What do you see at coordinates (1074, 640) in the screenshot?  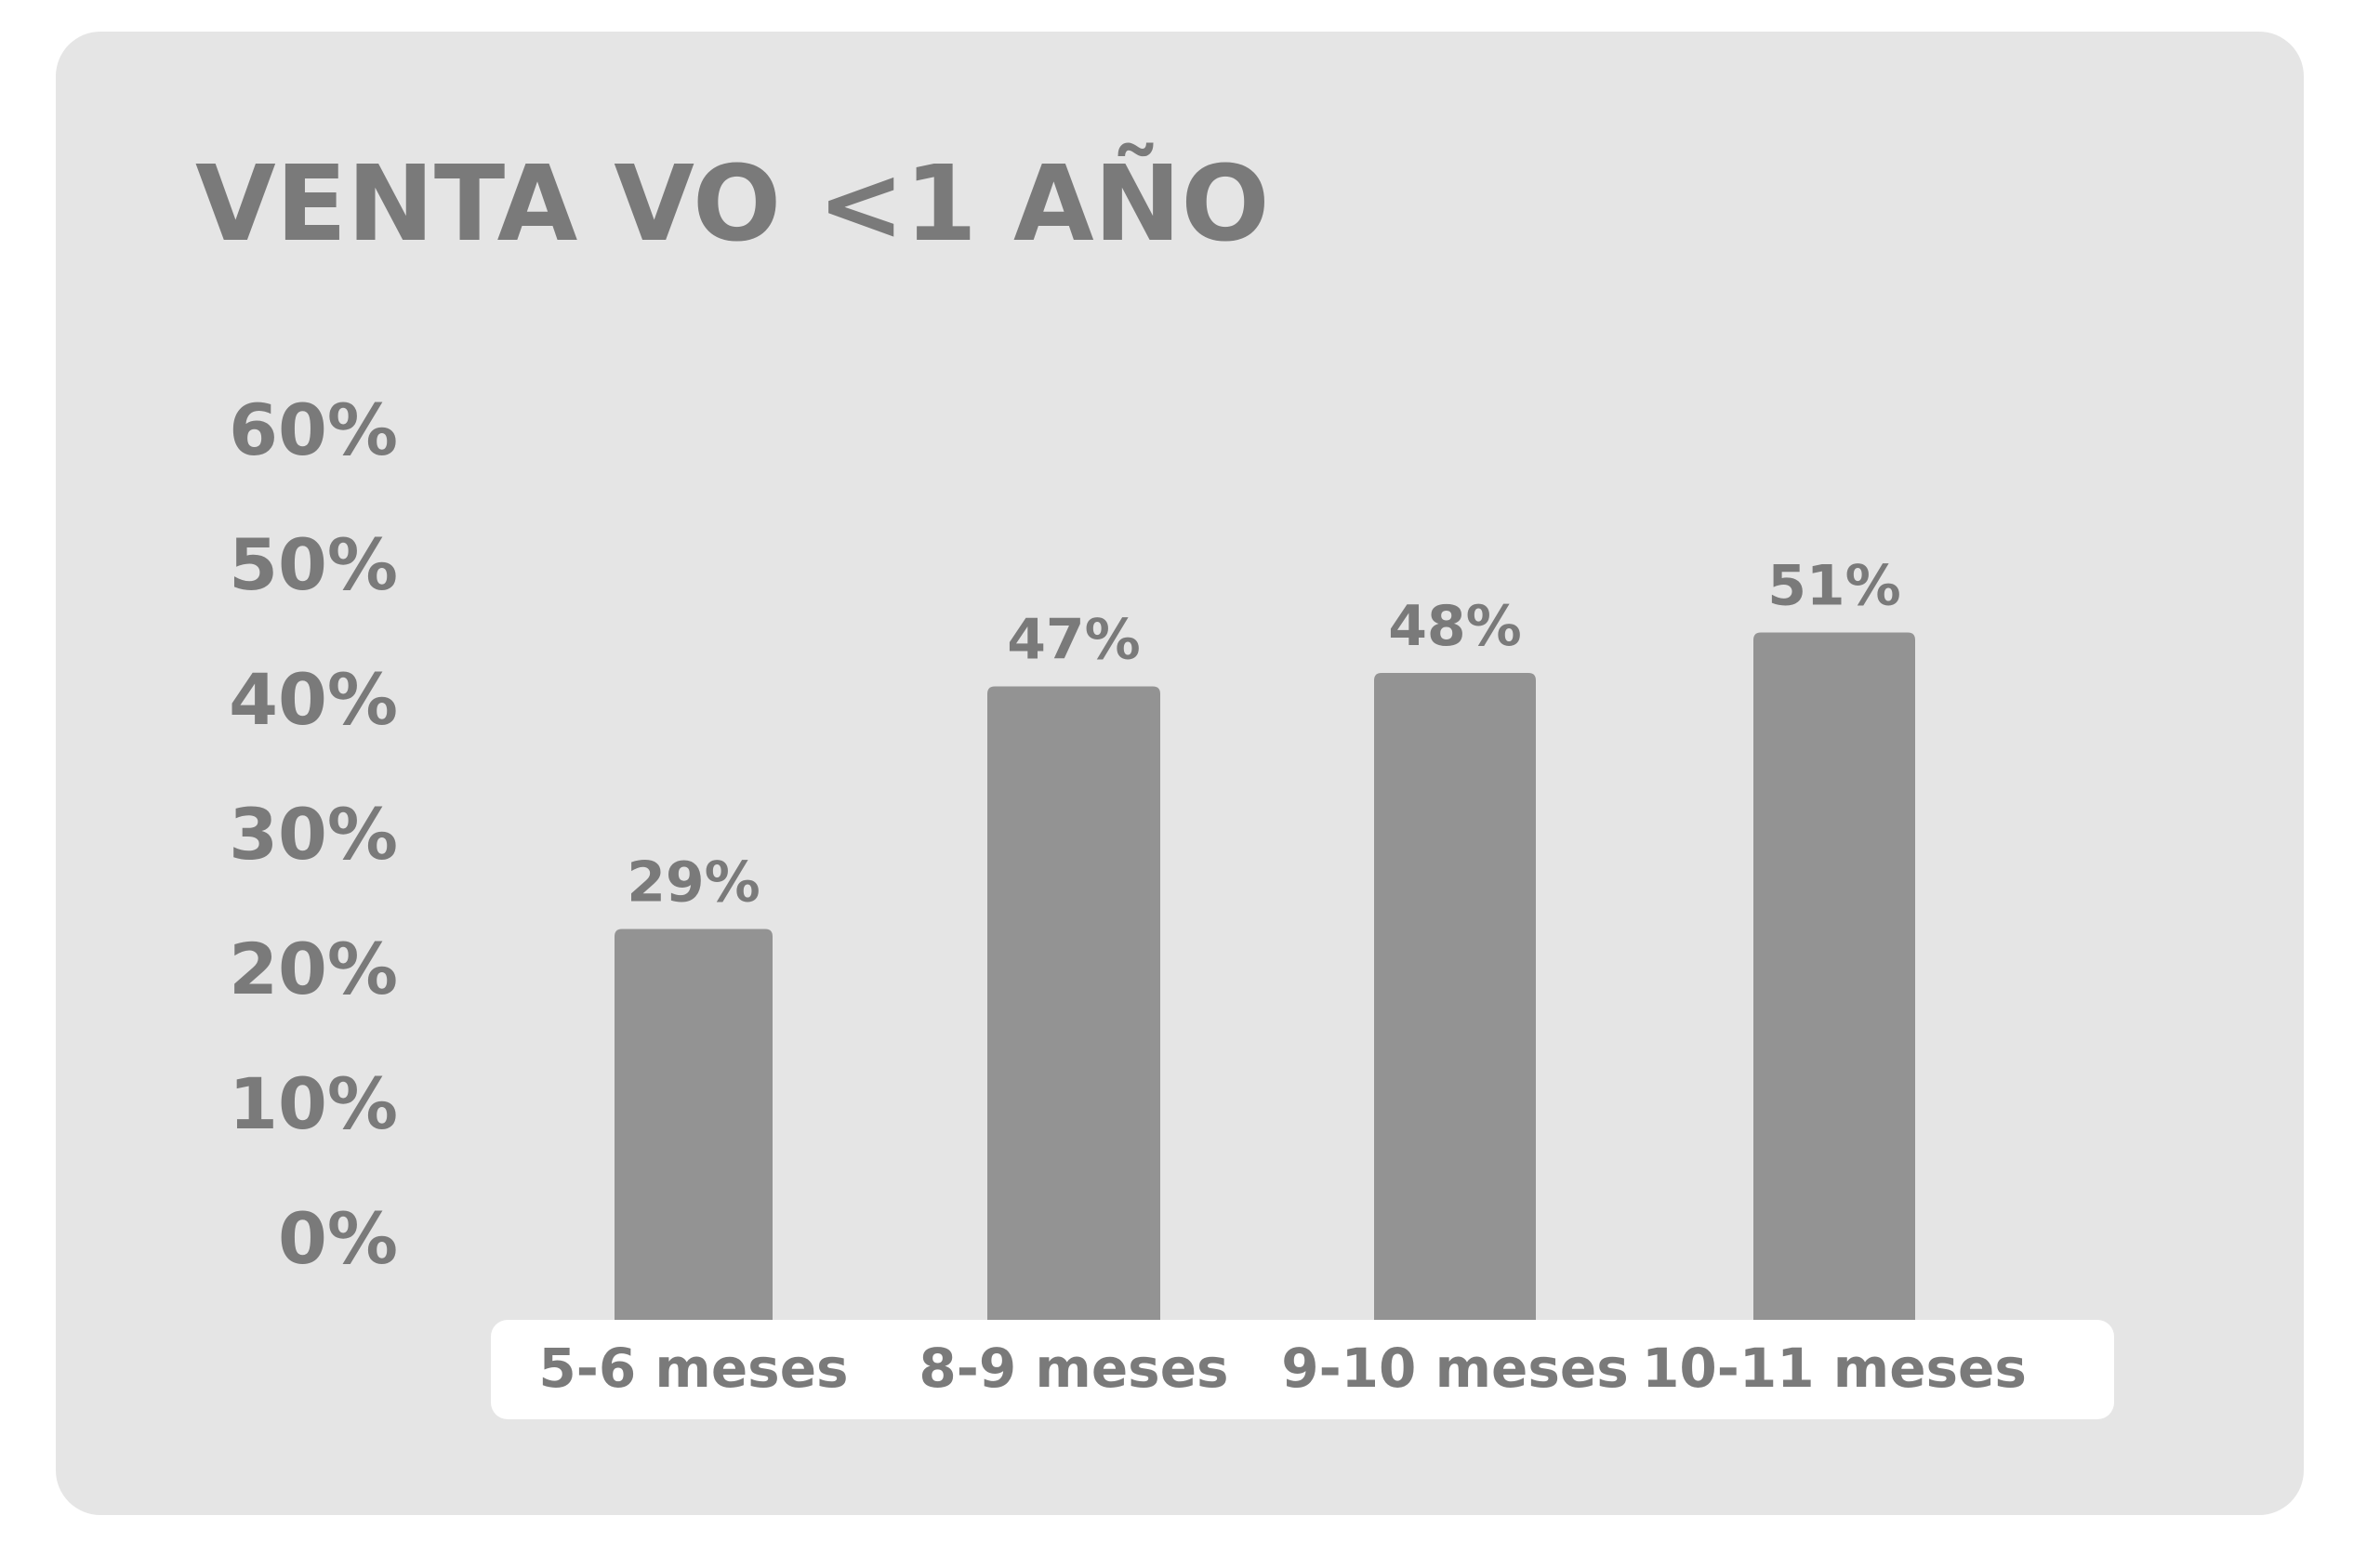 I see `bar-value-label: 47%` at bounding box center [1074, 640].